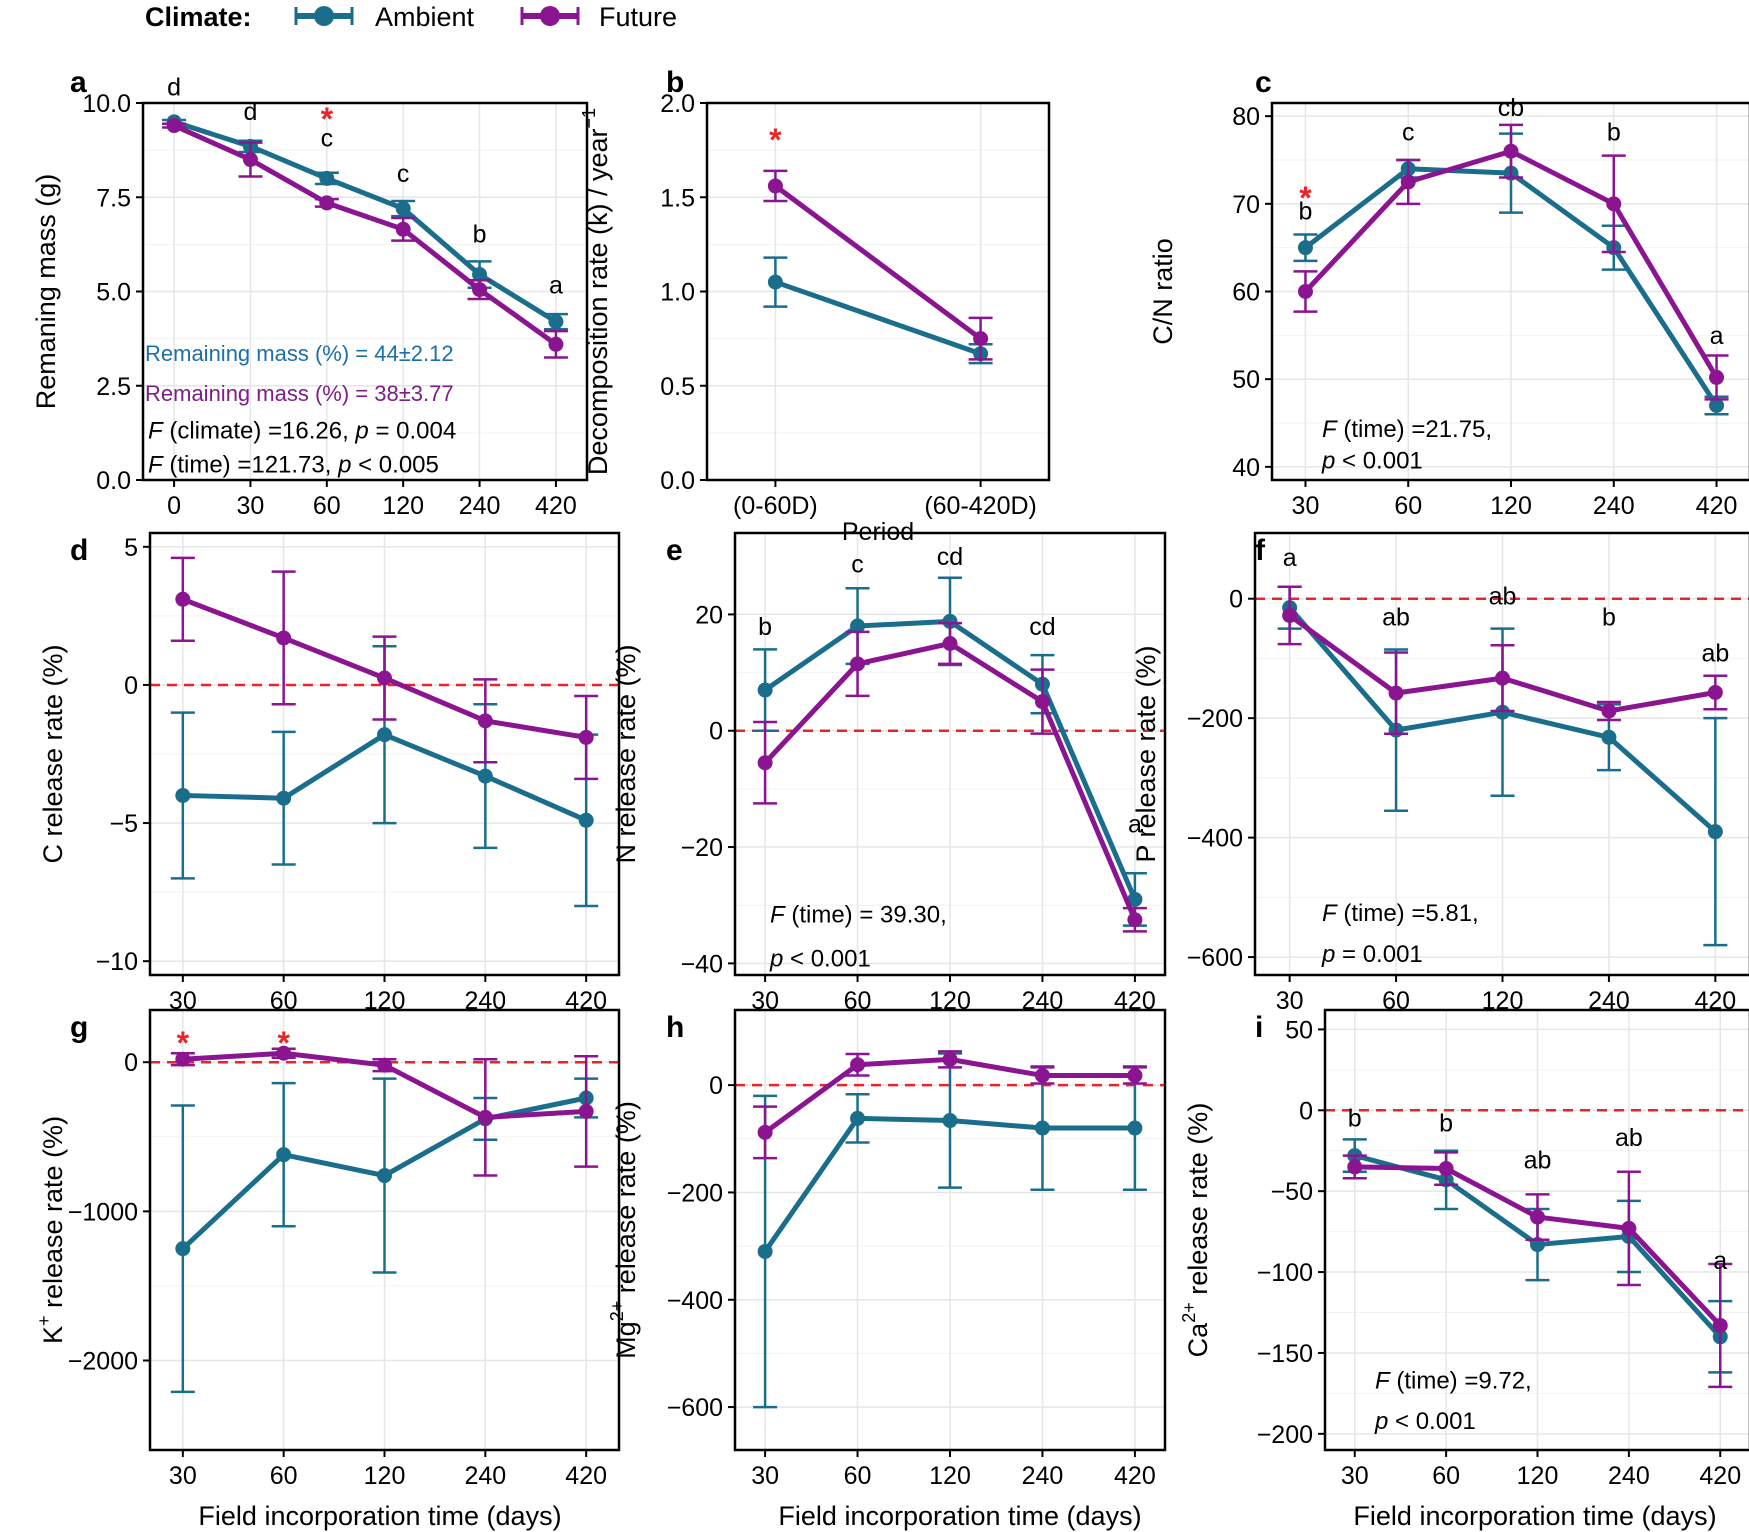  I want to click on x-tick-label: 0, so click(174, 506).